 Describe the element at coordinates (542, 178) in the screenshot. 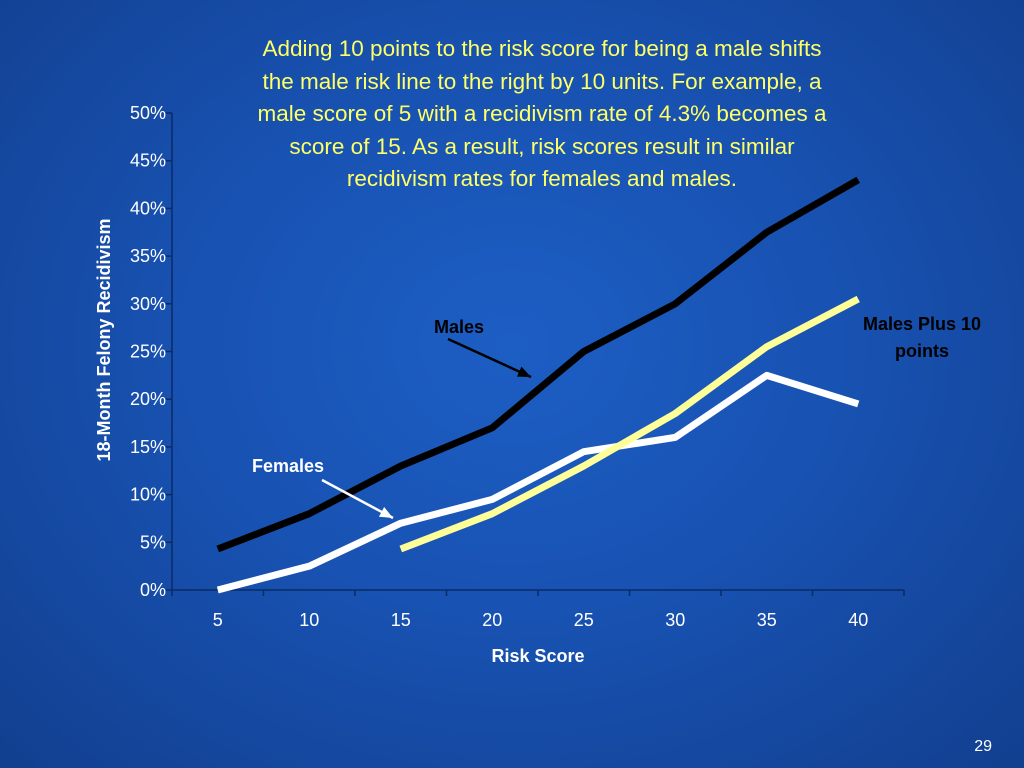

I see `annotation-line: recidivism rates for females and males.` at that location.